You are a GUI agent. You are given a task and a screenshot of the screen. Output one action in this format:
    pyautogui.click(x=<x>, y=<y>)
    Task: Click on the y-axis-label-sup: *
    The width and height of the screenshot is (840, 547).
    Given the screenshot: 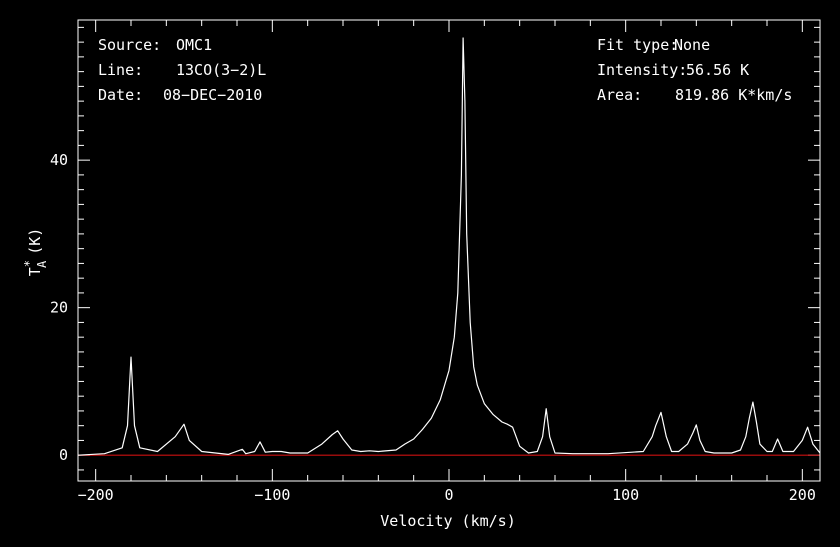 What is the action you would take?
    pyautogui.click(x=29, y=263)
    